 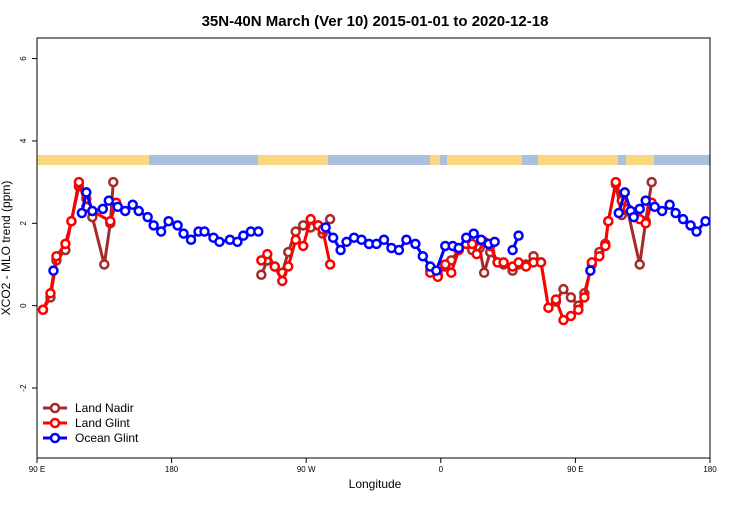 What do you see at coordinates (23, 140) in the screenshot?
I see `y-tick-label: 4` at bounding box center [23, 140].